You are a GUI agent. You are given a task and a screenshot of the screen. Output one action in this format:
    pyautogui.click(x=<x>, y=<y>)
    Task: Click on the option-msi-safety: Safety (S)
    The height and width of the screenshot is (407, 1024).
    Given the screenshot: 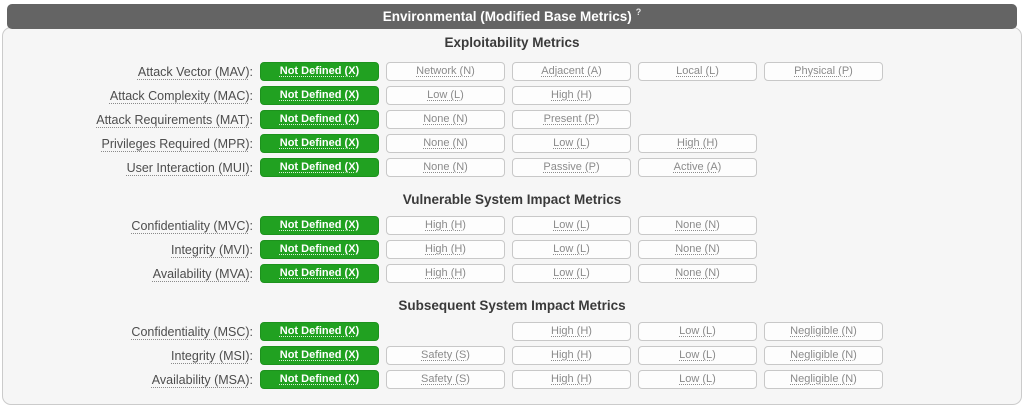 What is the action you would take?
    pyautogui.click(x=445, y=355)
    